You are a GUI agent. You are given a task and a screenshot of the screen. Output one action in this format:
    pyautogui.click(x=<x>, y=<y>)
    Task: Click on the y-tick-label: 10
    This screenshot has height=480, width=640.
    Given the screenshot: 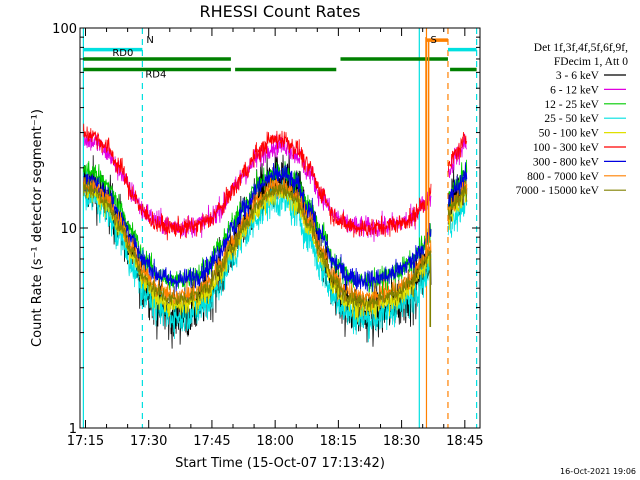 What is the action you would take?
    pyautogui.click(x=68, y=229)
    